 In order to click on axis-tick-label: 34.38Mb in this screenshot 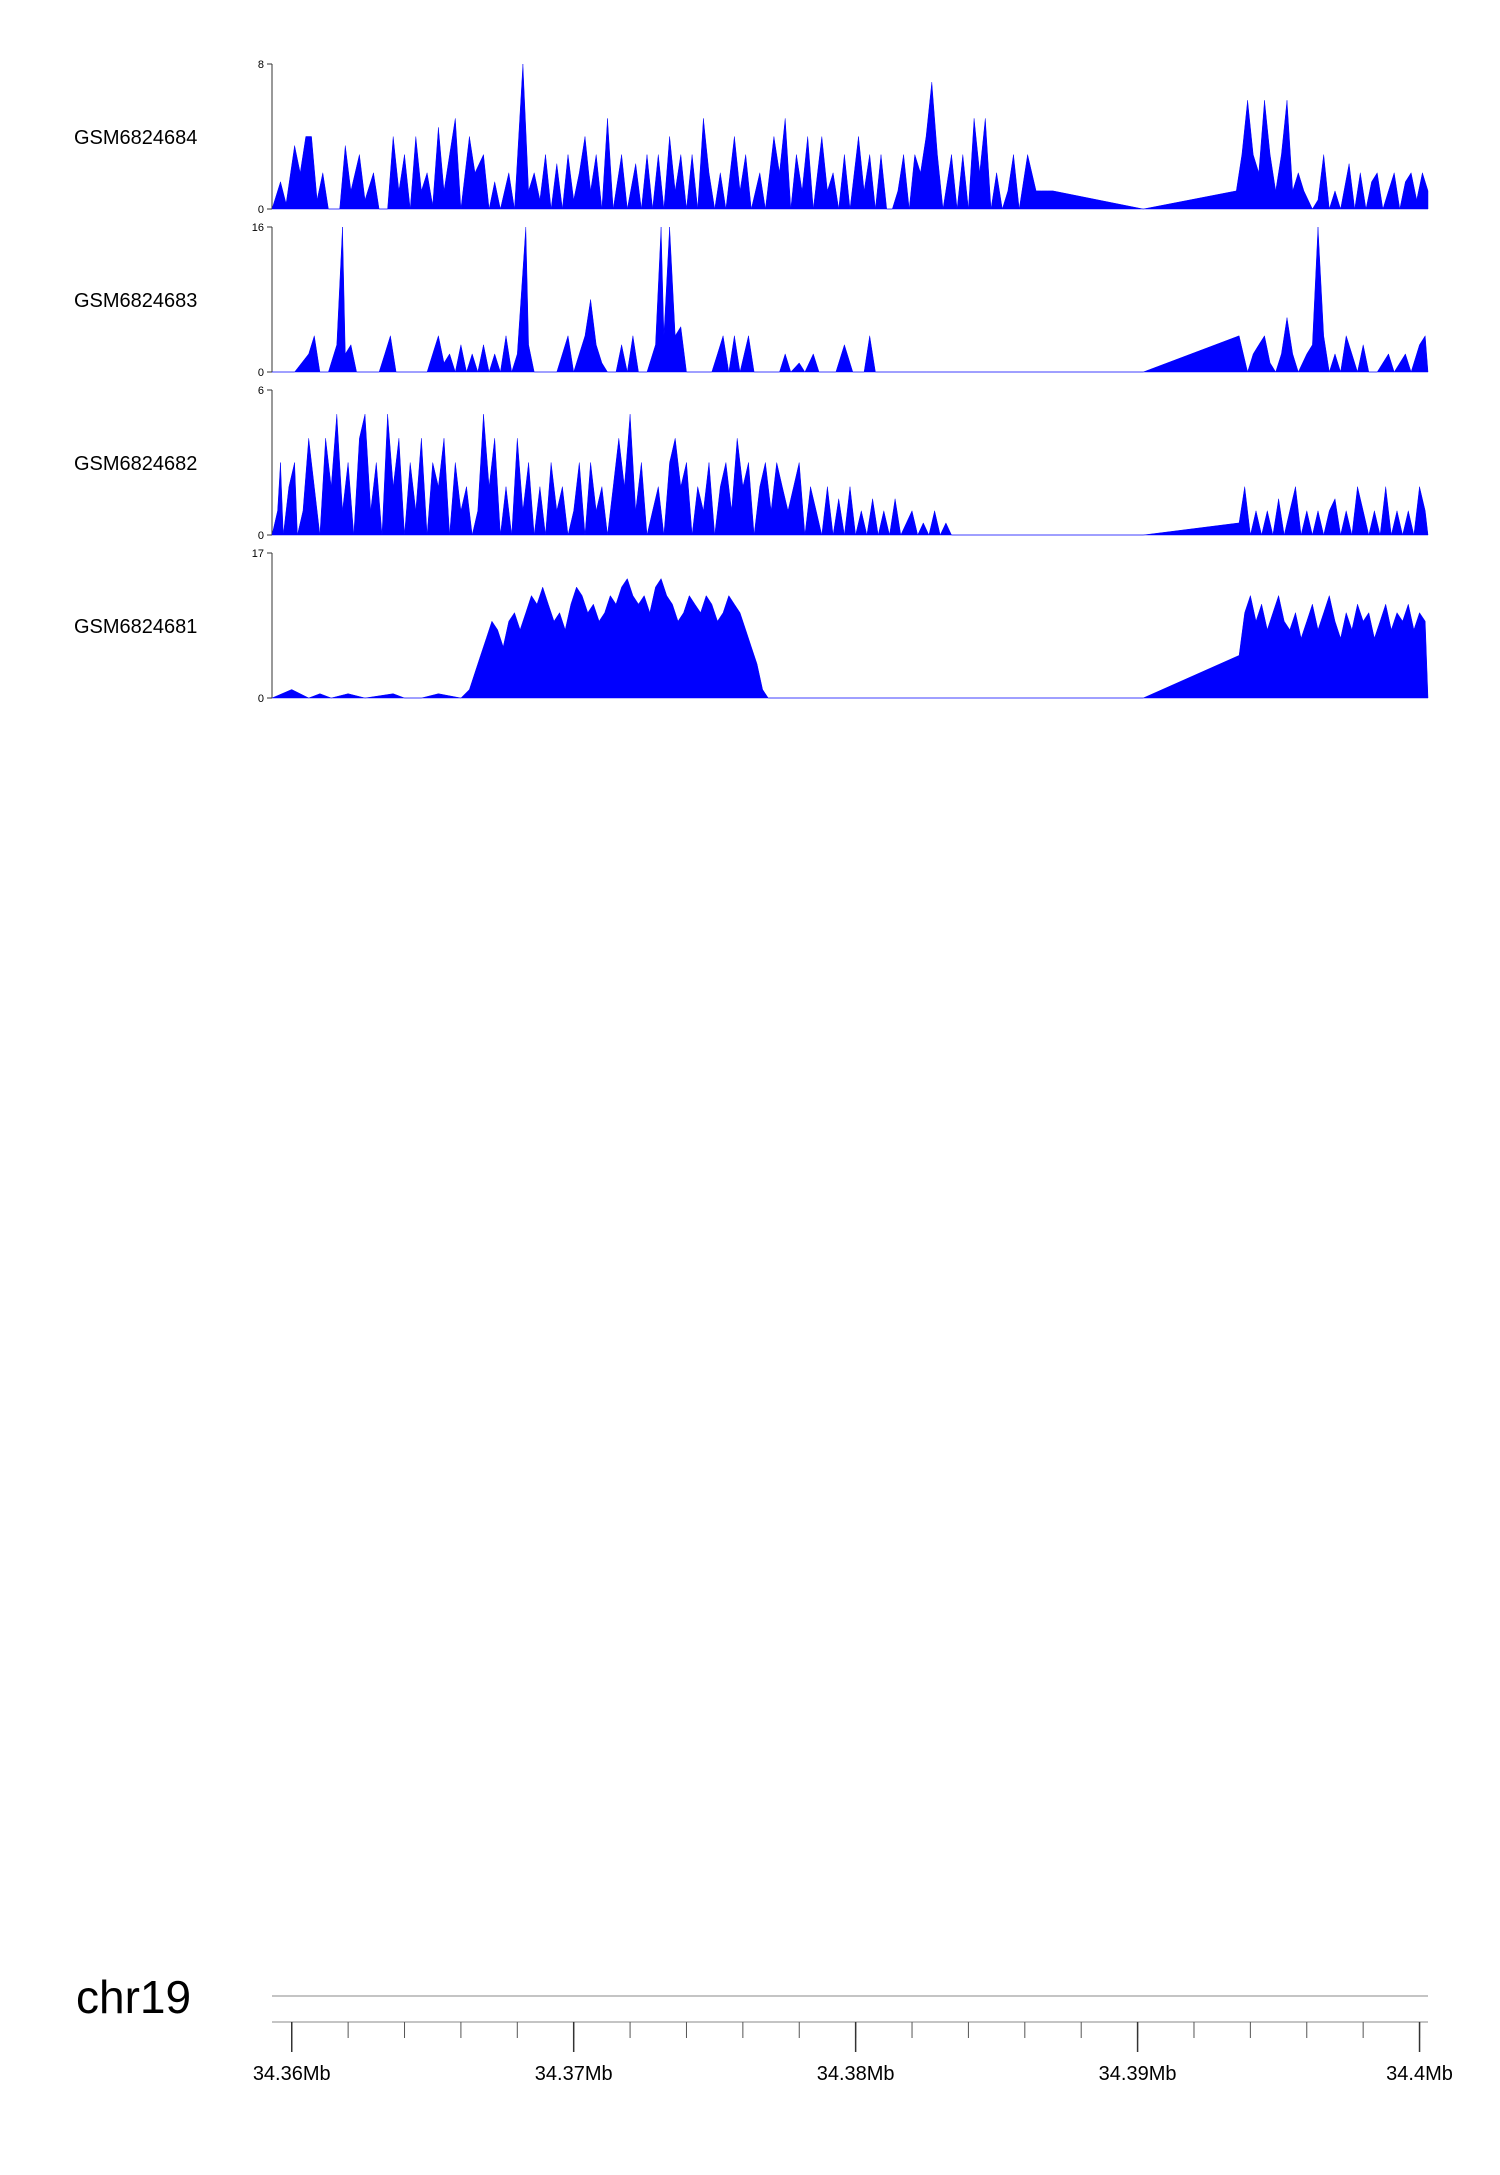, I will do `click(856, 2074)`.